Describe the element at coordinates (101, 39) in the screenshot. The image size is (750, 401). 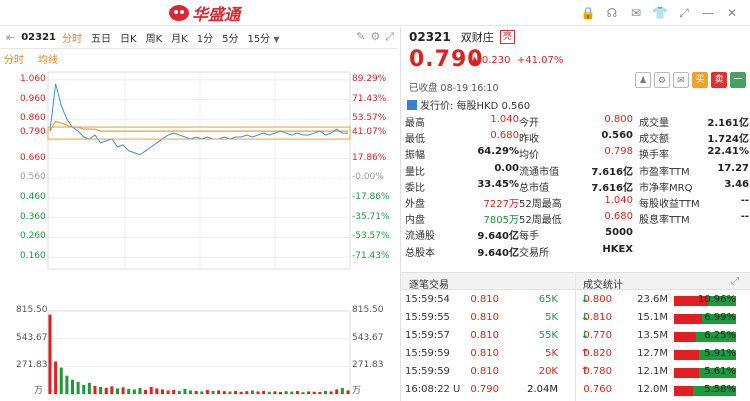
I see `tab-five-day: 五日` at that location.